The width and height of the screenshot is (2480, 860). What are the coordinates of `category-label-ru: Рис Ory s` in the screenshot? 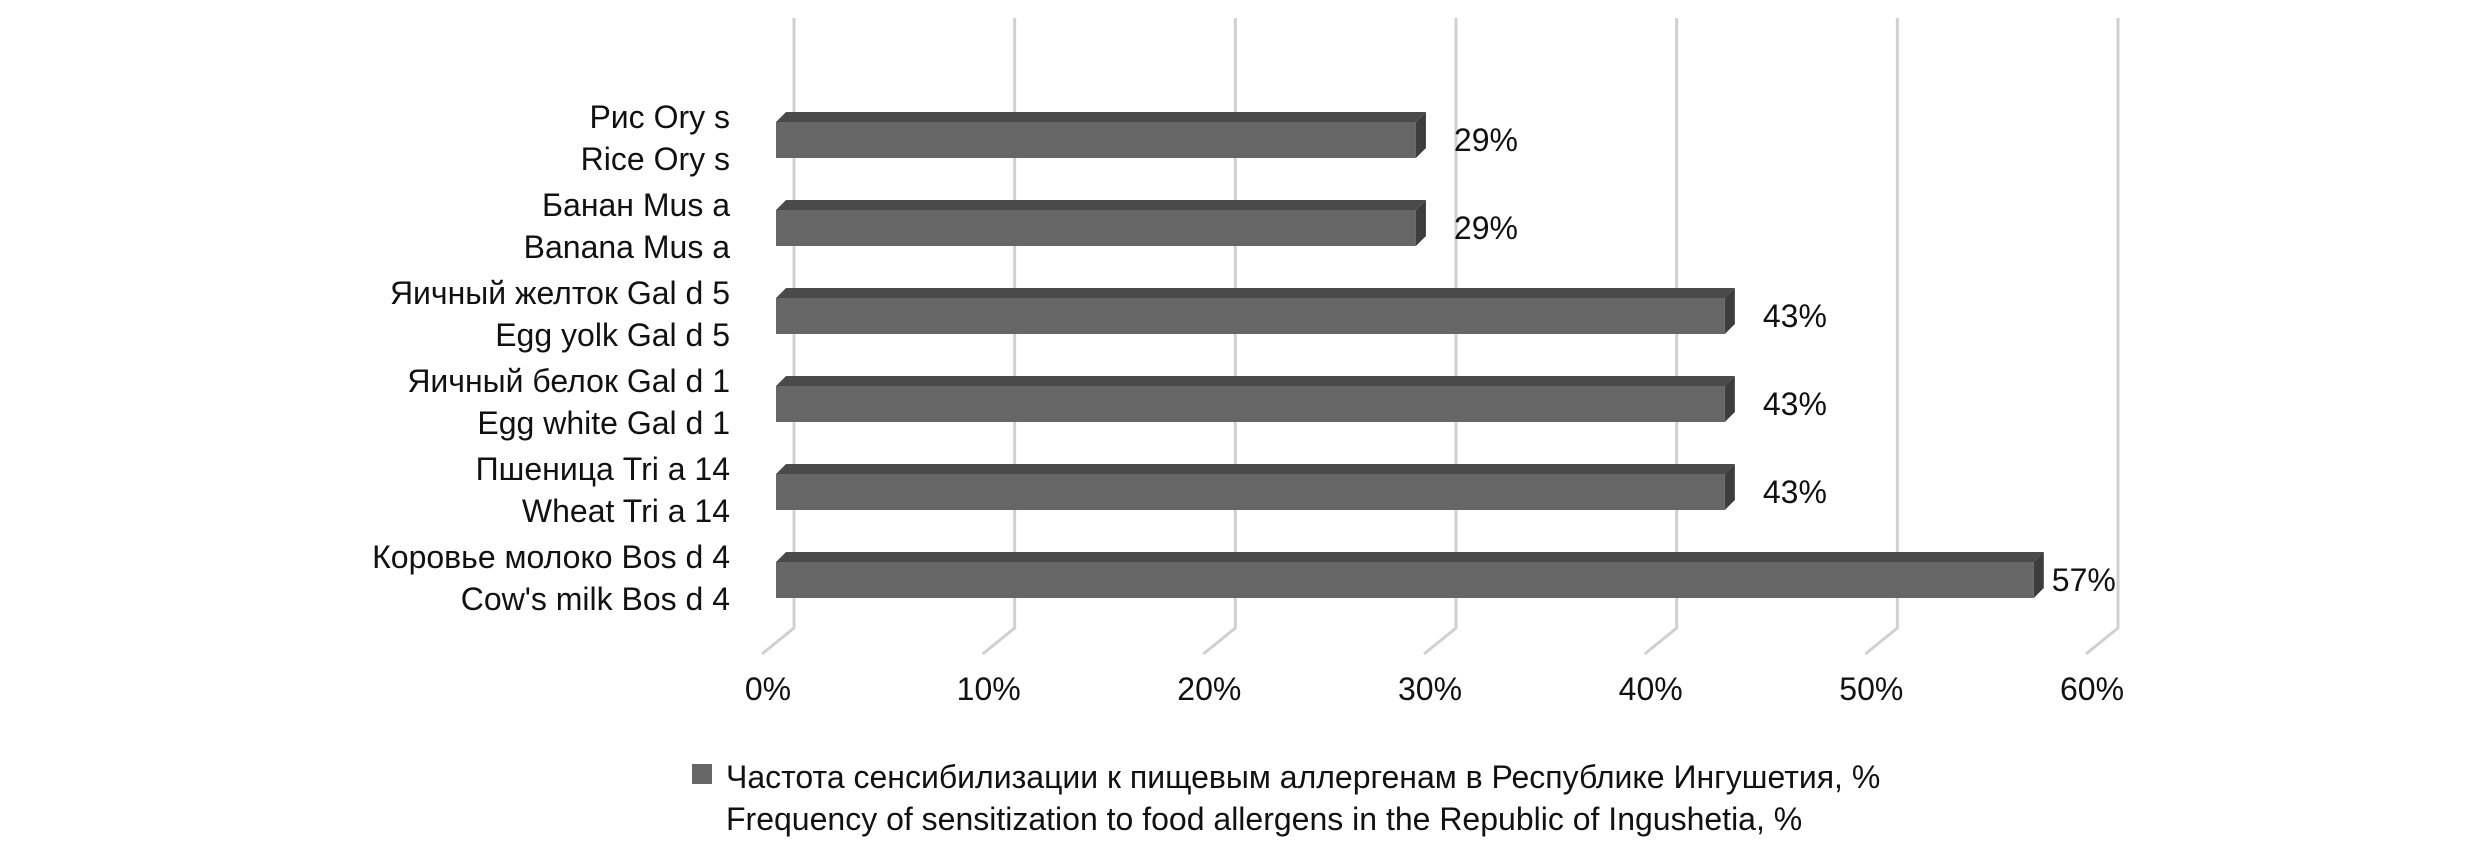 It's located at (659, 117).